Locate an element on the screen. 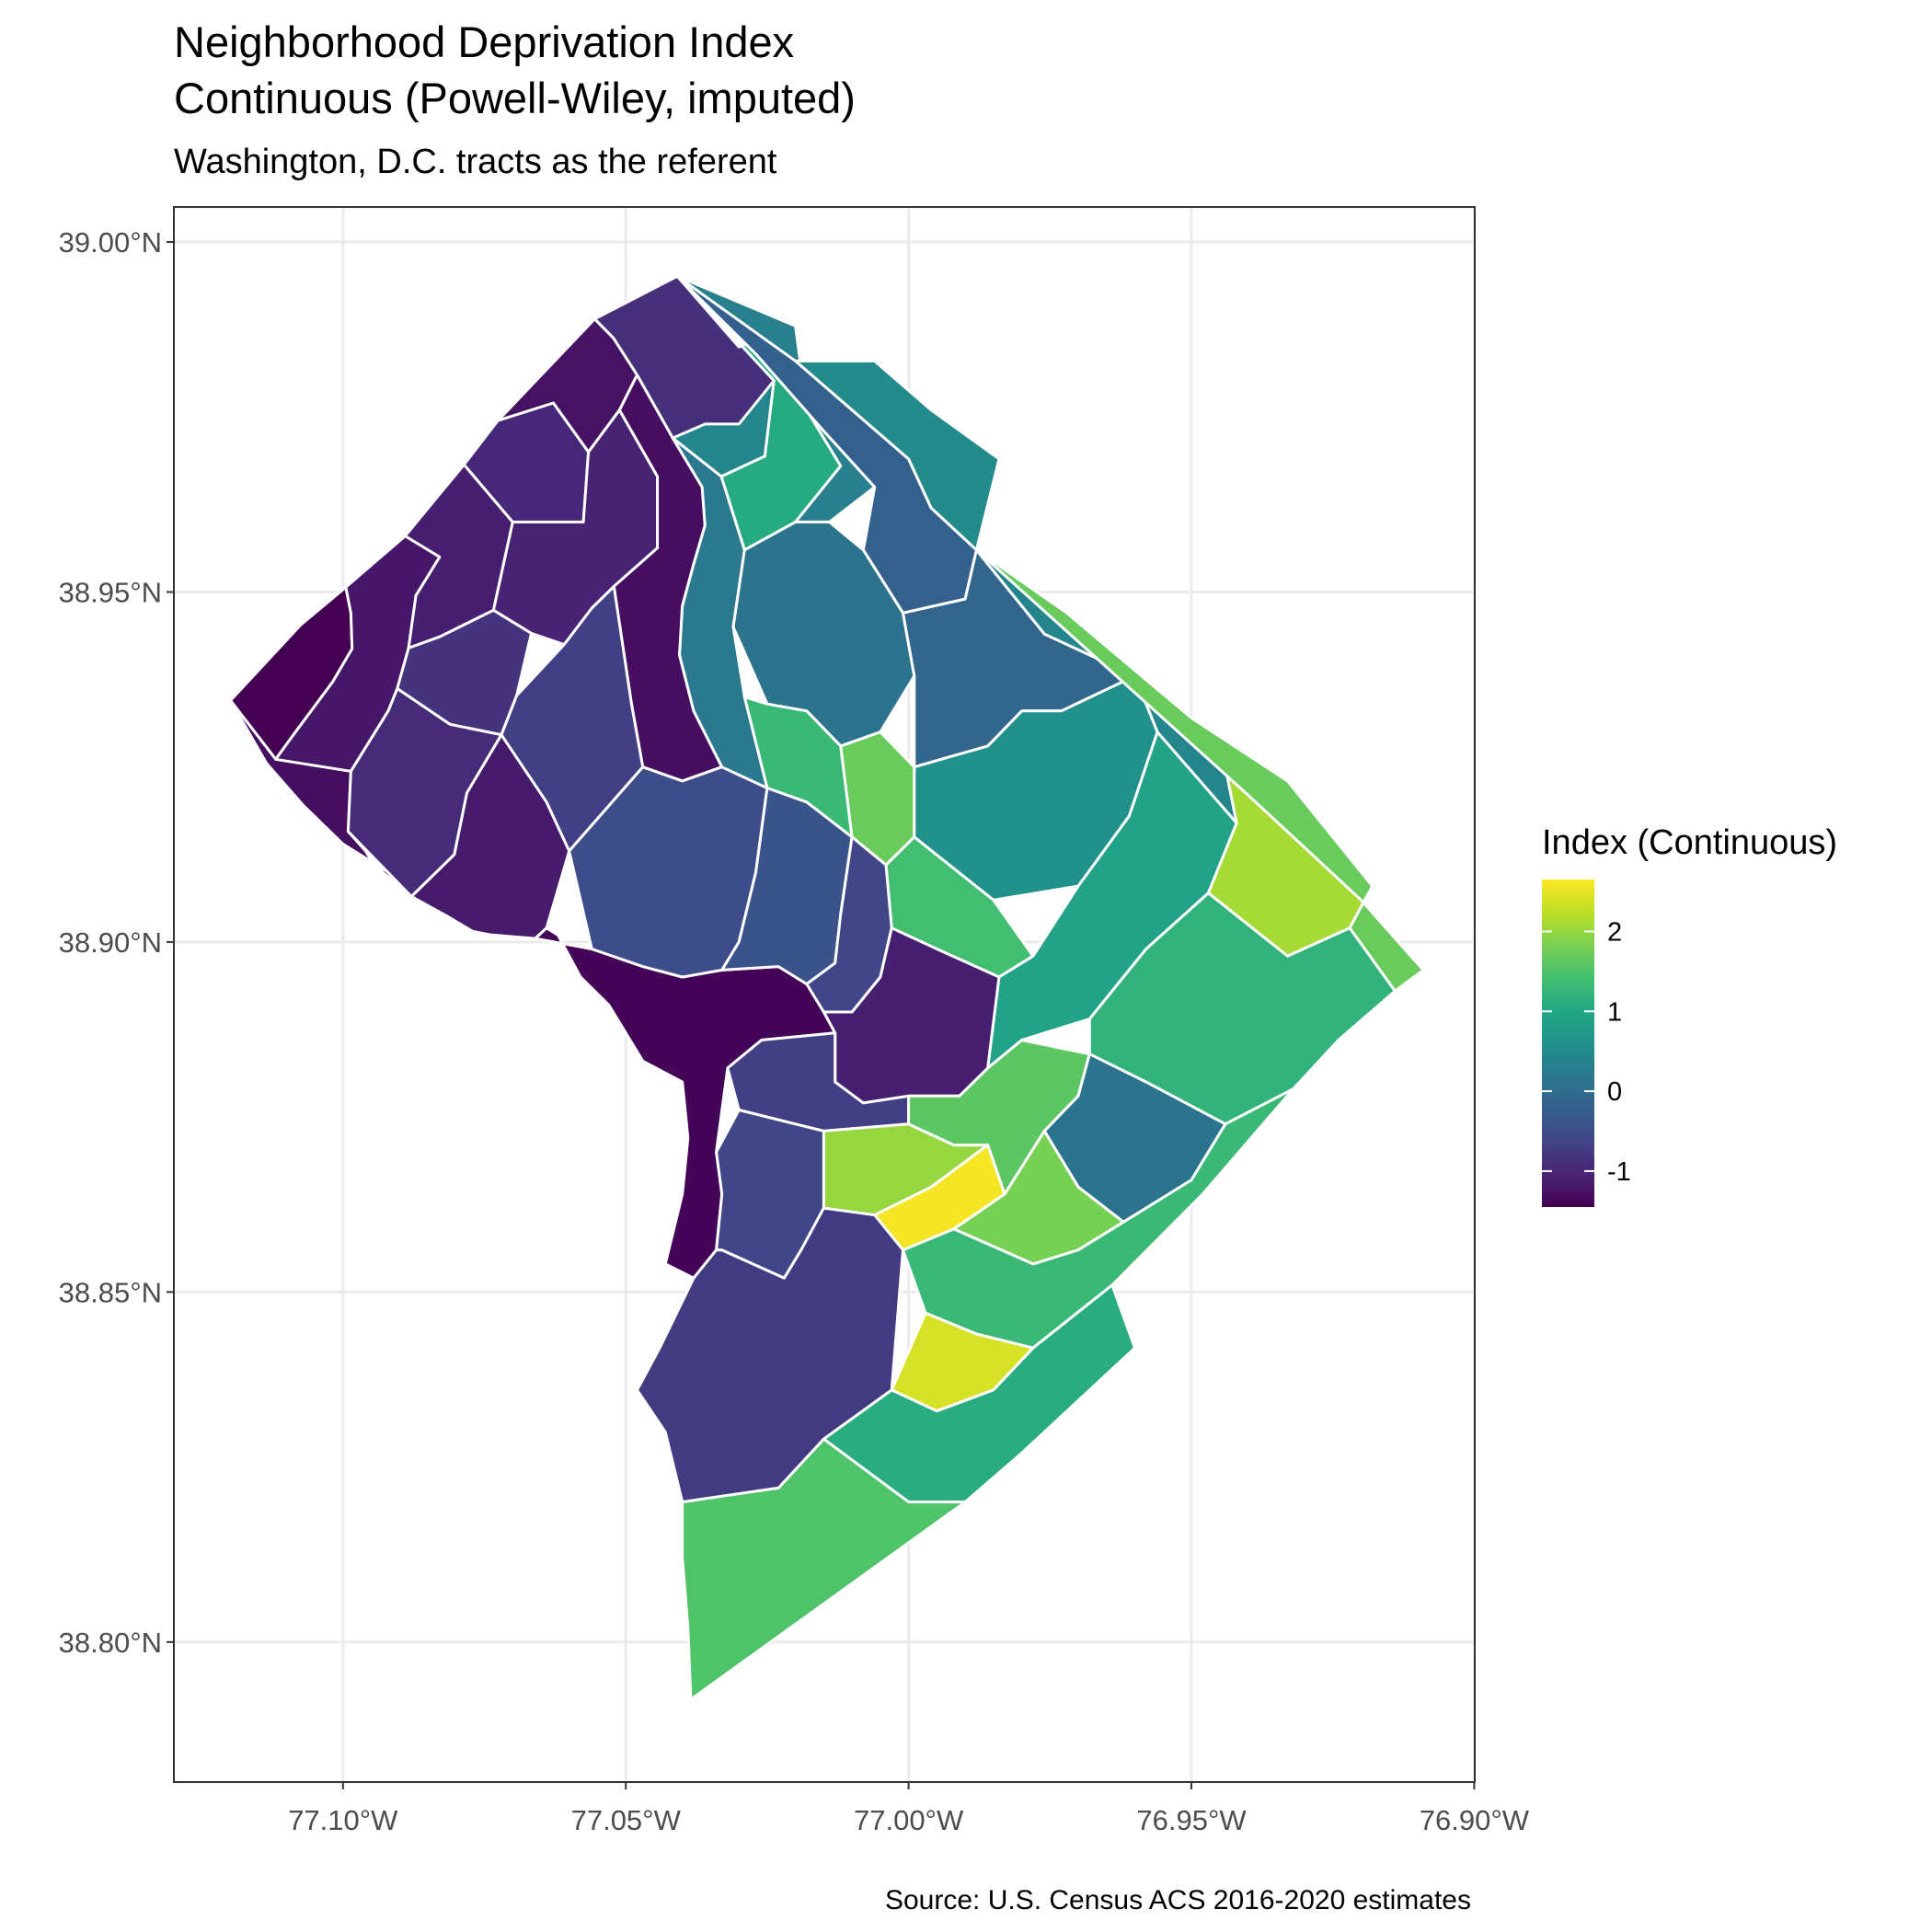  y-tick-label: 38.95°N is located at coordinates (110, 592).